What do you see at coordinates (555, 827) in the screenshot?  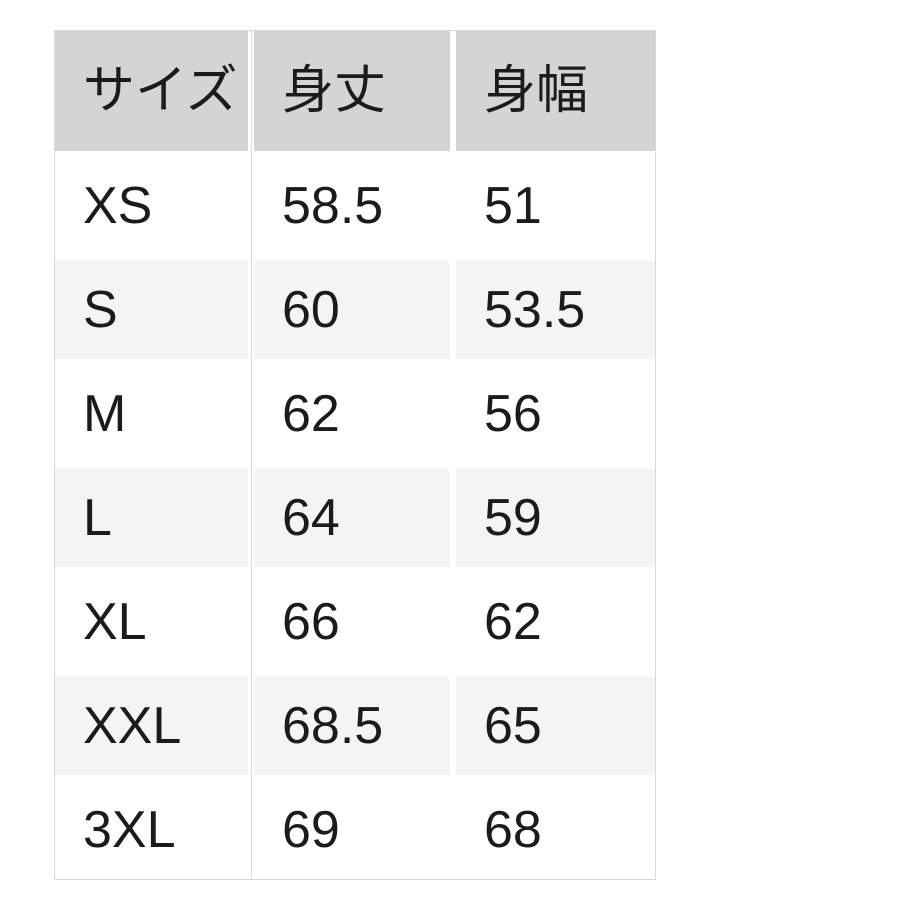 I see `body-width-cell: 68` at bounding box center [555, 827].